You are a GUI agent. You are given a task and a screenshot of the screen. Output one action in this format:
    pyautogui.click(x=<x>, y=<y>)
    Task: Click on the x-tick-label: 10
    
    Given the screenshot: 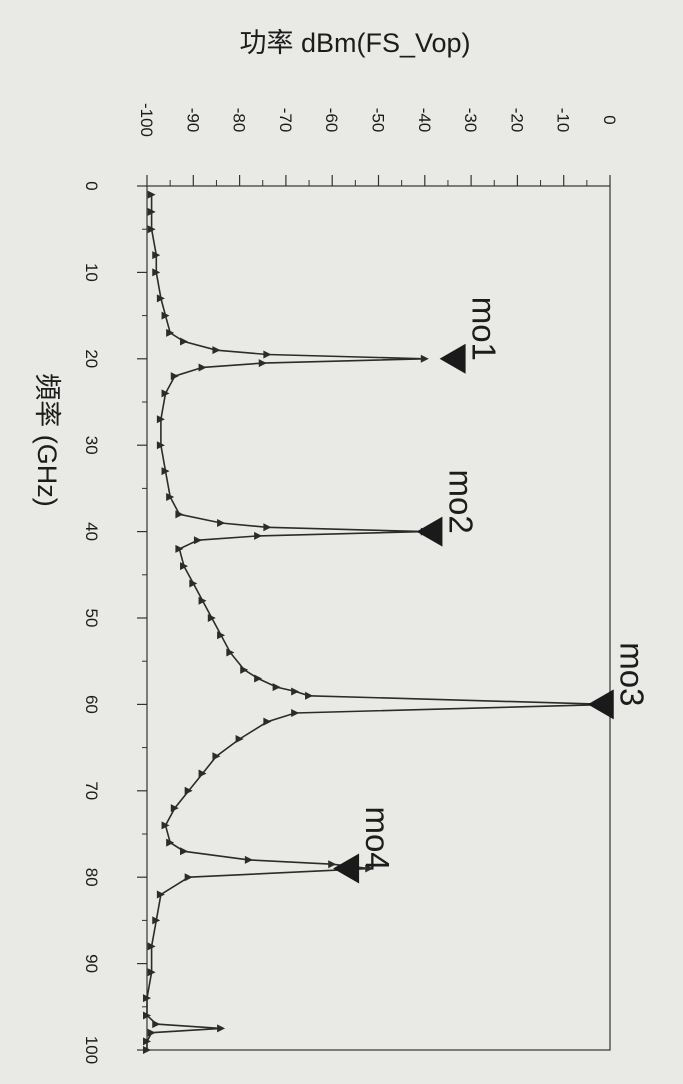 What is the action you would take?
    pyautogui.click(x=91, y=272)
    